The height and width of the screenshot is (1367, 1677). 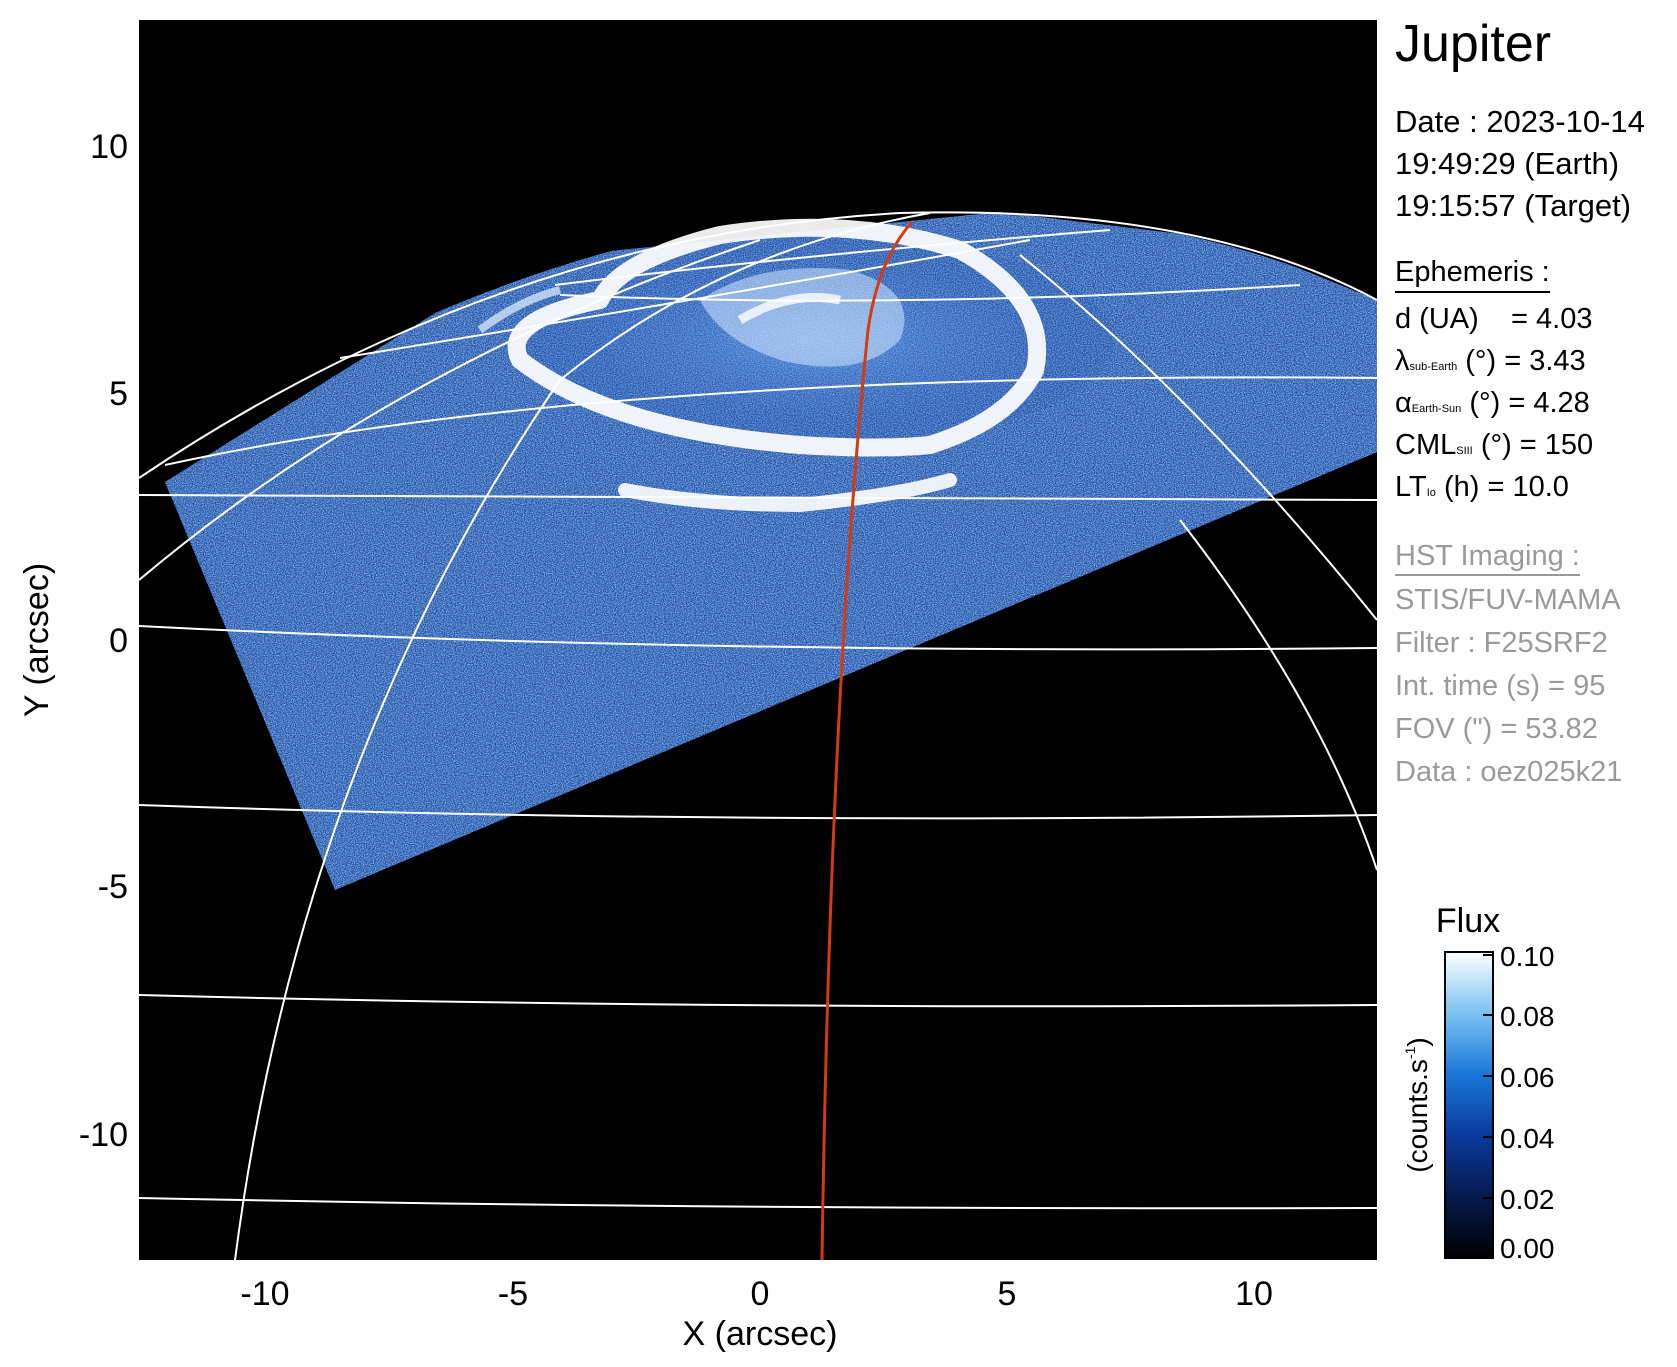 What do you see at coordinates (264, 1294) in the screenshot?
I see `x-tick-label: -10` at bounding box center [264, 1294].